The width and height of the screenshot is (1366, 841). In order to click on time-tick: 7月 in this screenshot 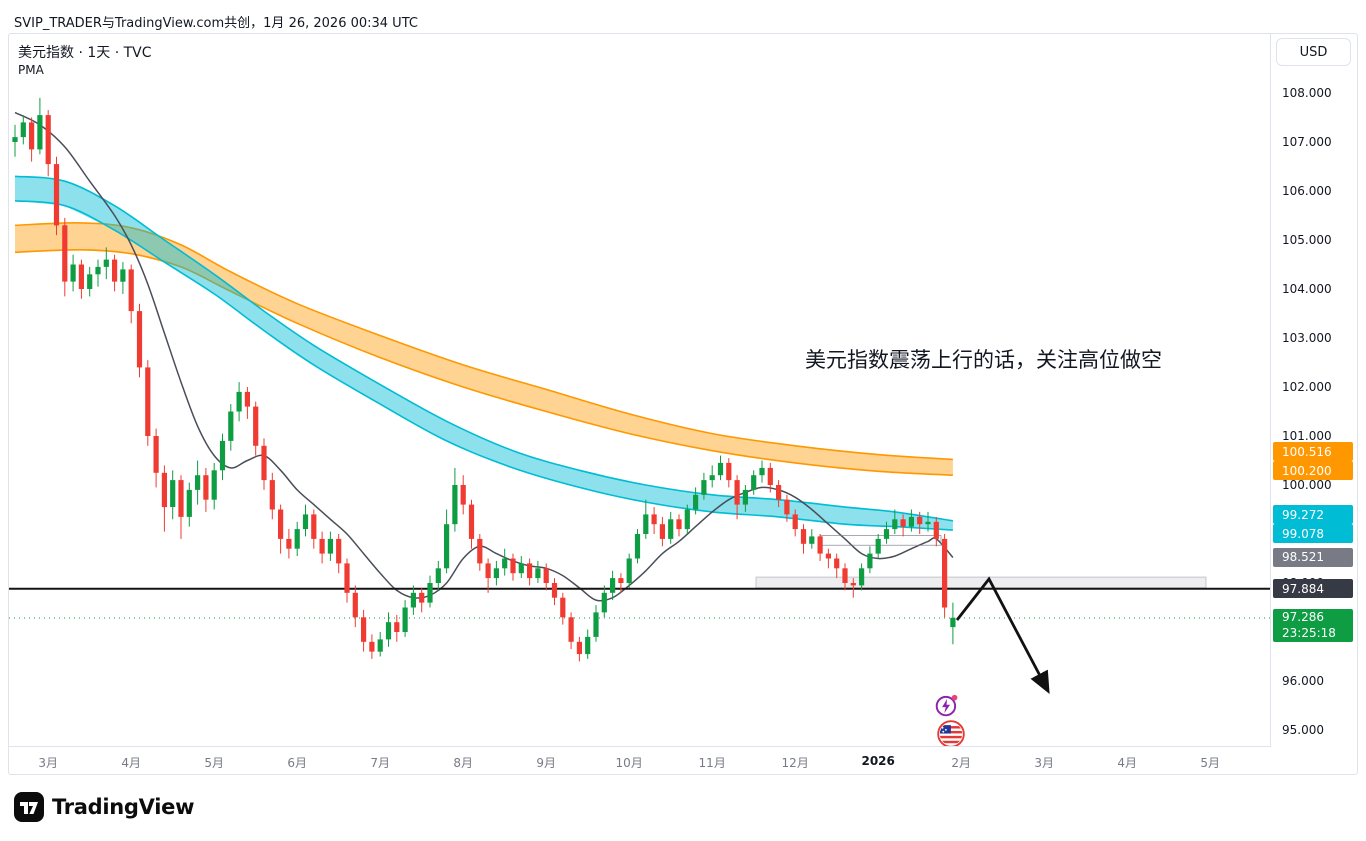, I will do `click(380, 763)`.